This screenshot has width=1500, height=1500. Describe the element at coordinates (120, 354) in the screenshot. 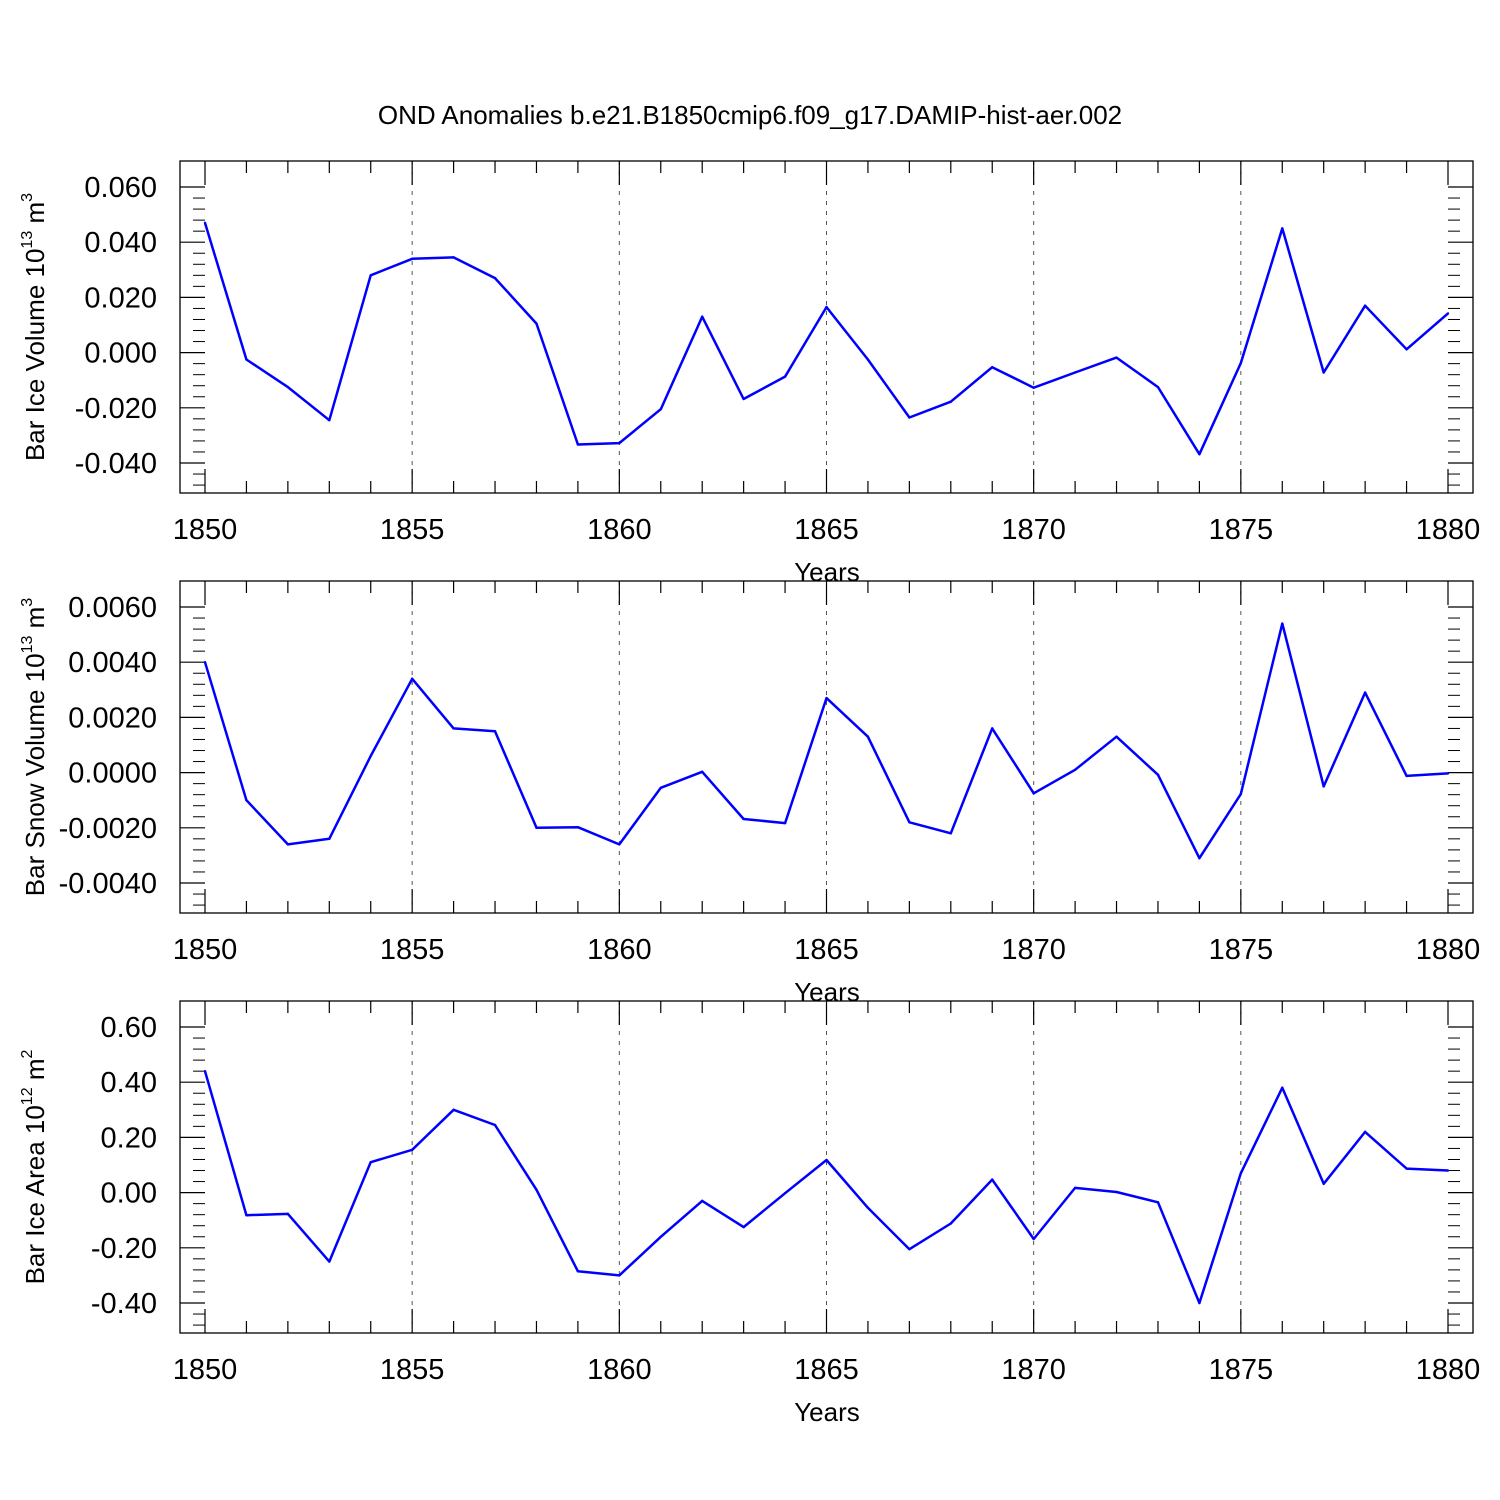

I see `y-tick-label: 0.000` at that location.